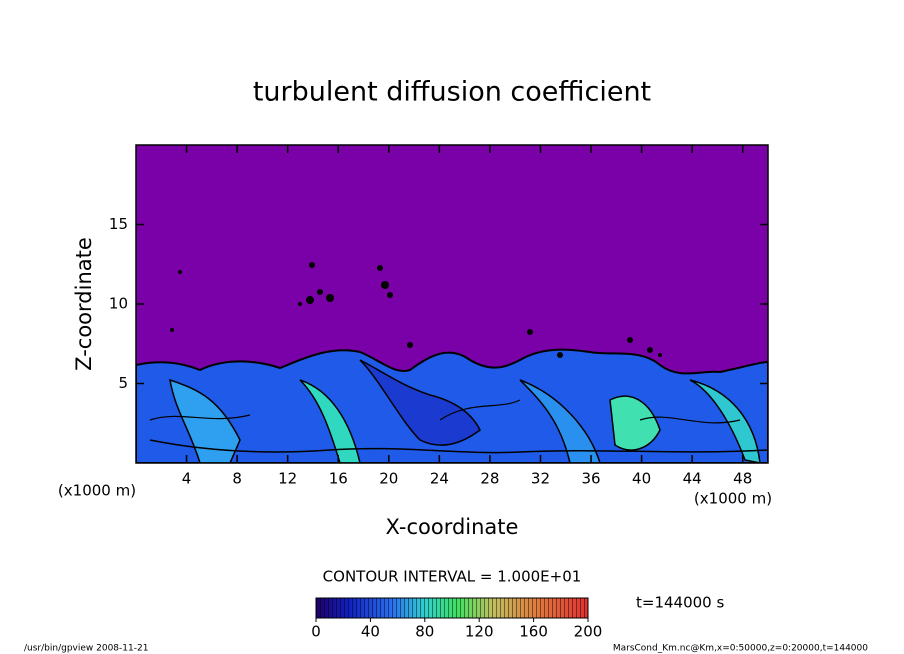 This screenshot has width=904, height=654. I want to click on y-axis-label: Z-coordinate, so click(84, 304).